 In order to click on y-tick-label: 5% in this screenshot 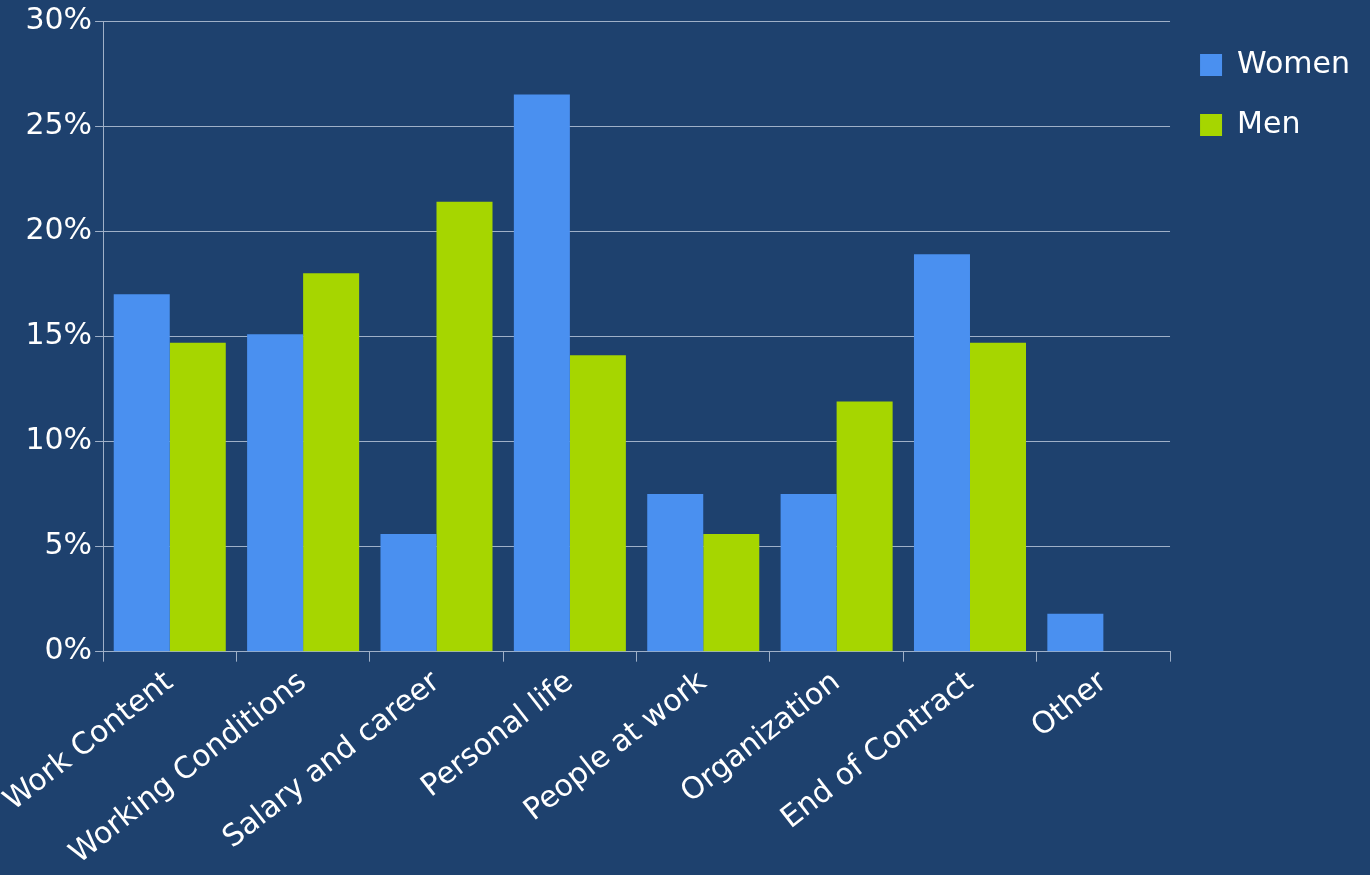, I will do `click(68, 544)`.